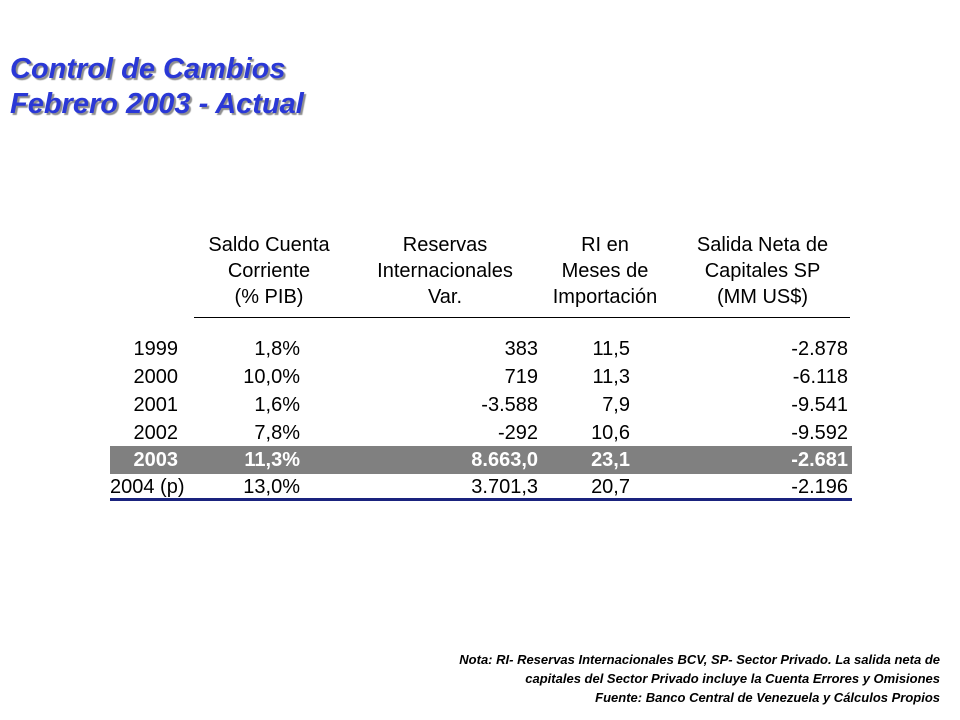  What do you see at coordinates (610, 460) in the screenshot?
I see `cell-ri: 23,1` at bounding box center [610, 460].